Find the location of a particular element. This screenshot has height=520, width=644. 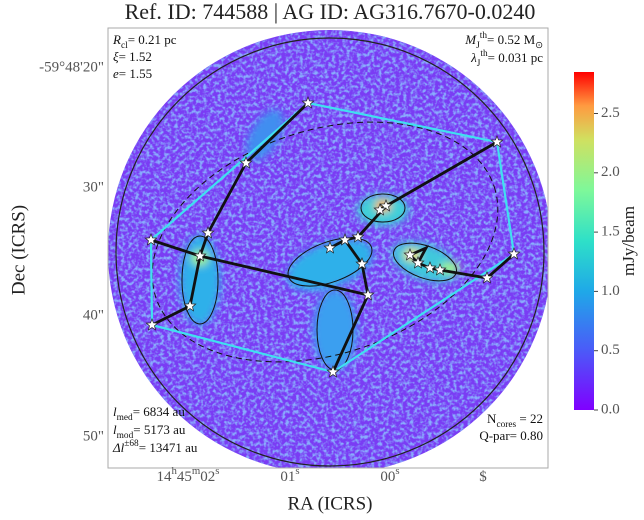

annotation: Rcl= 0.21 pc is located at coordinates (144, 41).